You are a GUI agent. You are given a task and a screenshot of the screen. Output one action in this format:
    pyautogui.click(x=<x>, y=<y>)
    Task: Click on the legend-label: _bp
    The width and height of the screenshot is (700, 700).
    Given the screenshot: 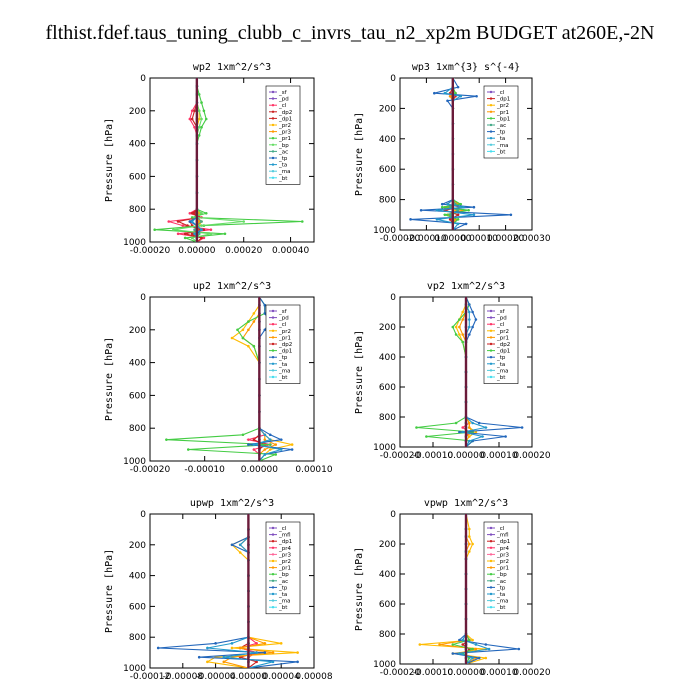 What is the action you would take?
    pyautogui.click(x=501, y=575)
    